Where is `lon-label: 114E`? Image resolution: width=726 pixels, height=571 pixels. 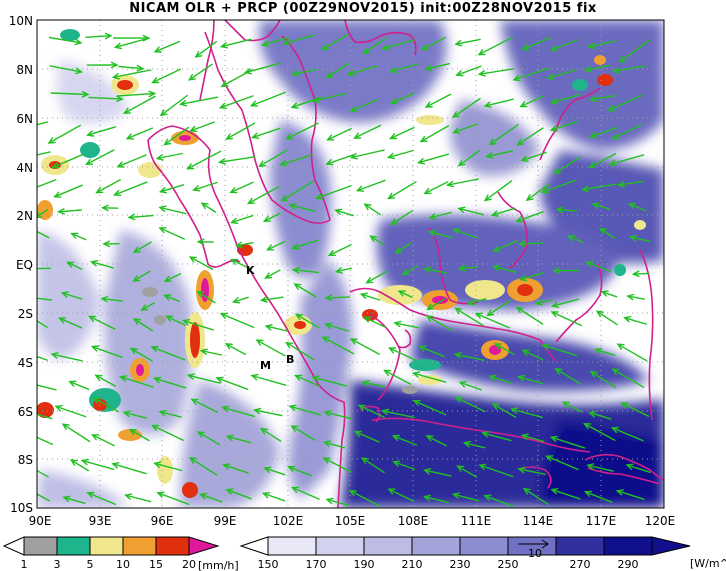 lon-label: 114E is located at coordinates (538, 521).